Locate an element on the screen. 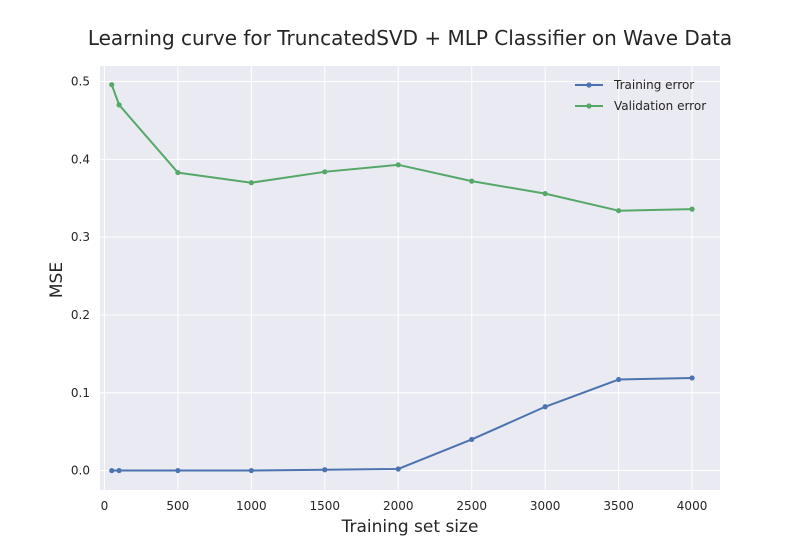 Image resolution: width=800 pixels, height=554 pixels. x-tick-label: 3500 is located at coordinates (618, 506).